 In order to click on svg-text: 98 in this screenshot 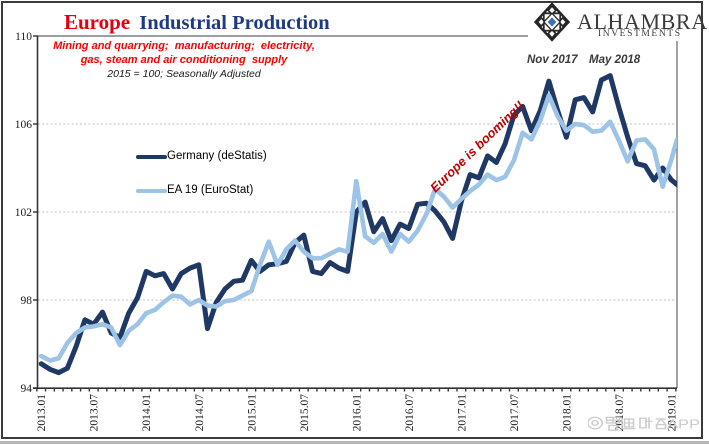, I will do `click(27, 301)`.